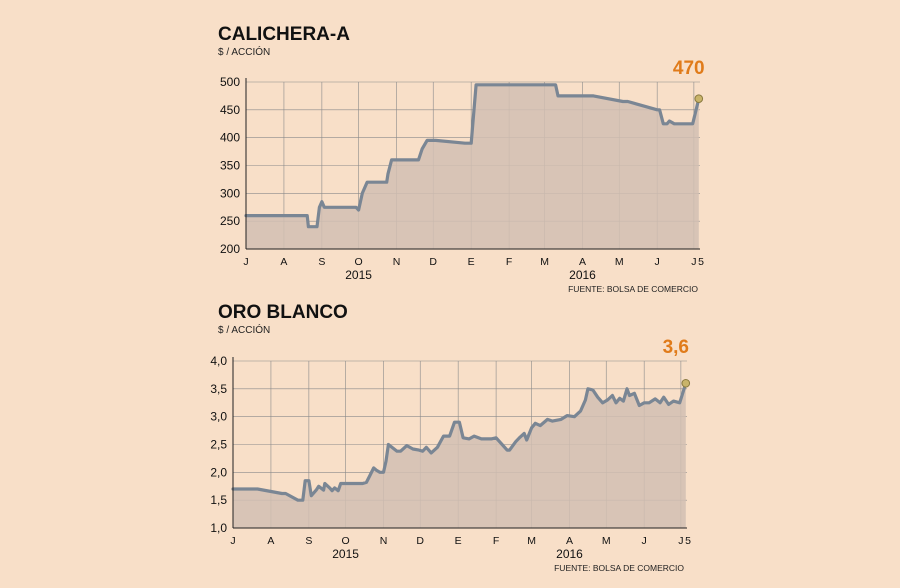 This screenshot has width=900, height=588. What do you see at coordinates (689, 68) in the screenshot?
I see `last-value-label: 470` at bounding box center [689, 68].